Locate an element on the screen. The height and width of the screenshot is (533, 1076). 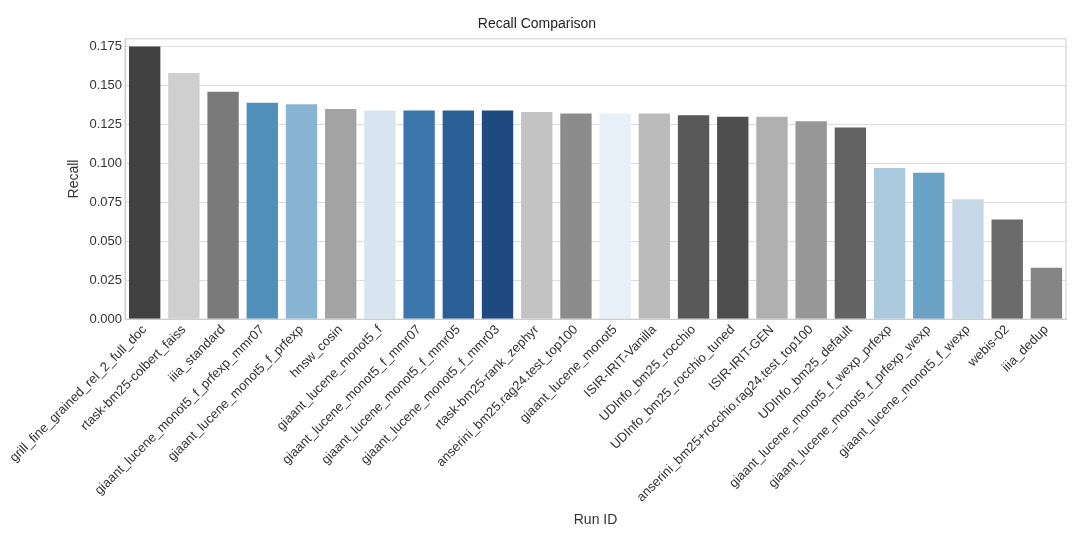
y-tick-label: 0.125 is located at coordinates (106, 124).